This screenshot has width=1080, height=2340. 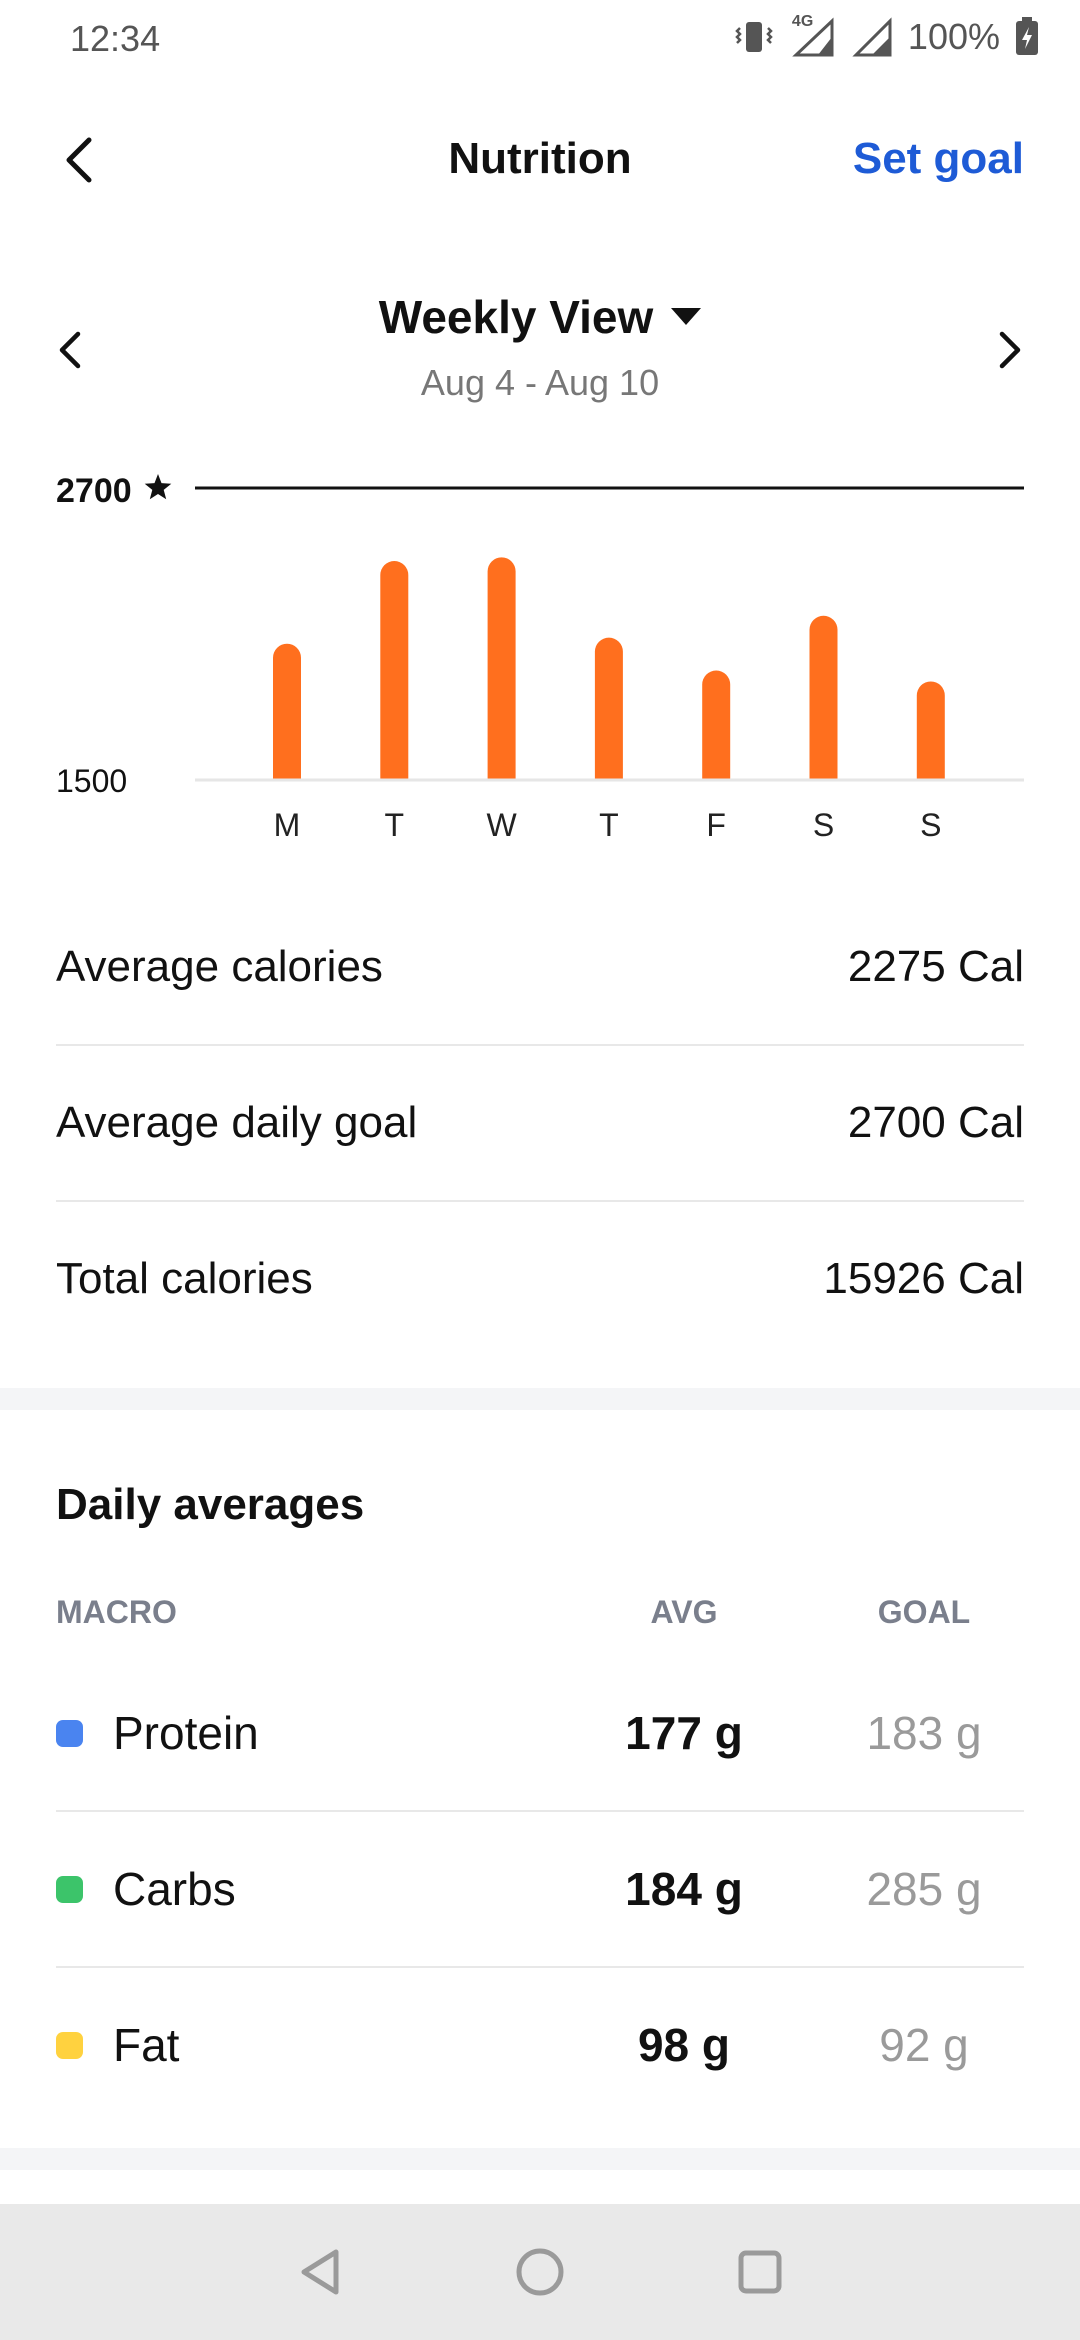 I want to click on caret-down-icon, so click(x=686, y=317).